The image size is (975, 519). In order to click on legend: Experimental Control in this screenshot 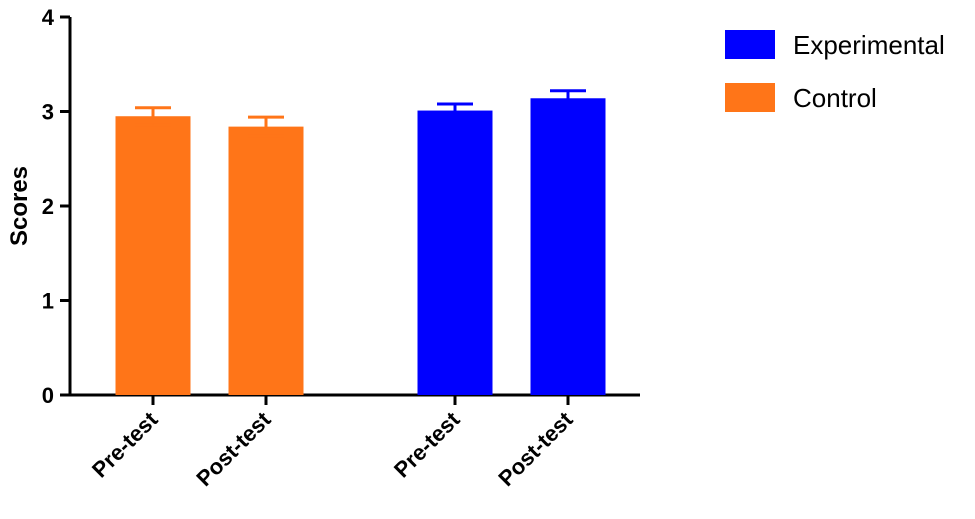, I will do `click(835, 71)`.